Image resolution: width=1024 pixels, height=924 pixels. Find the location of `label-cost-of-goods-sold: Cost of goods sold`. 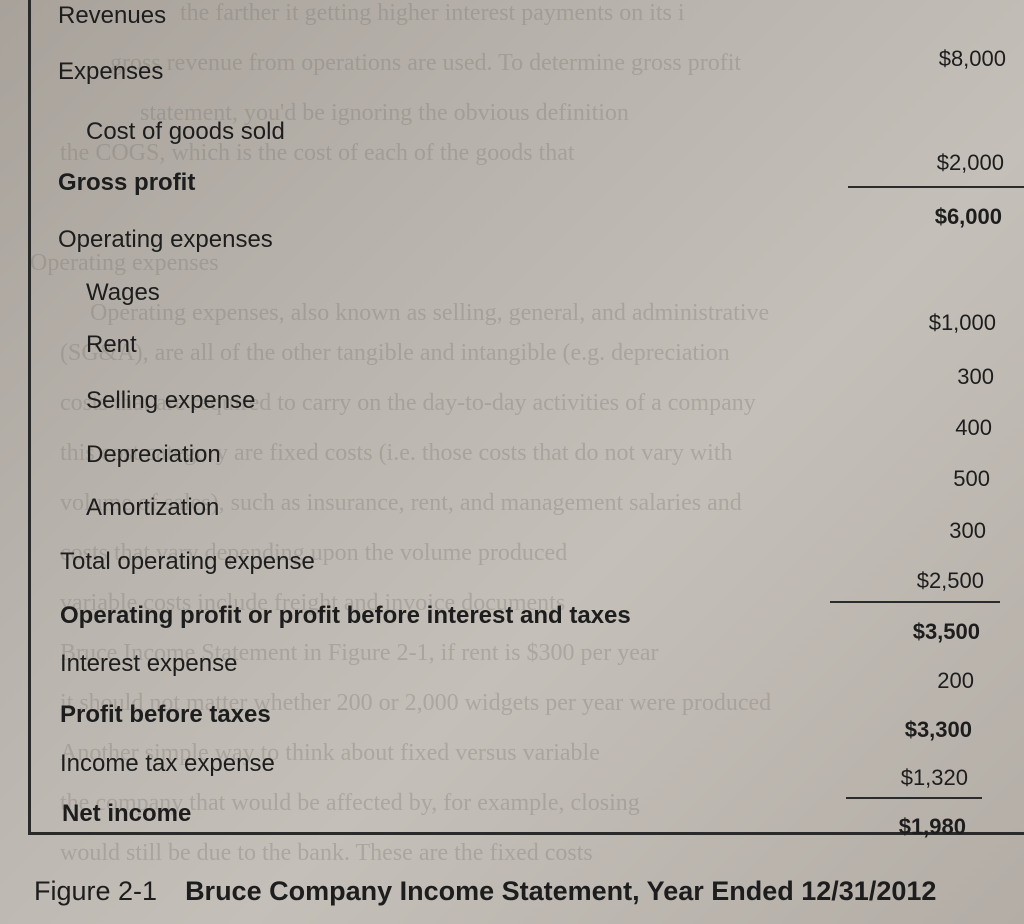

label-cost-of-goods-sold: Cost of goods sold is located at coordinates (185, 131).